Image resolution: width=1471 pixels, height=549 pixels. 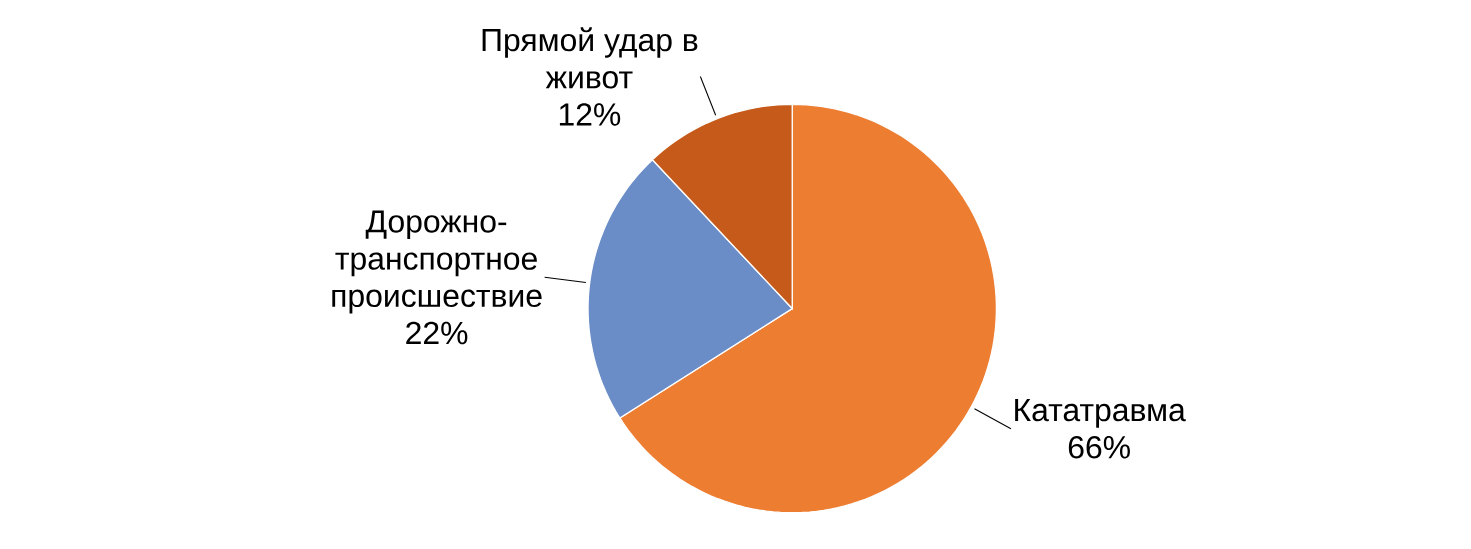 What do you see at coordinates (590, 58) in the screenshot?
I see `slice-label: Прямой удар в живот` at bounding box center [590, 58].